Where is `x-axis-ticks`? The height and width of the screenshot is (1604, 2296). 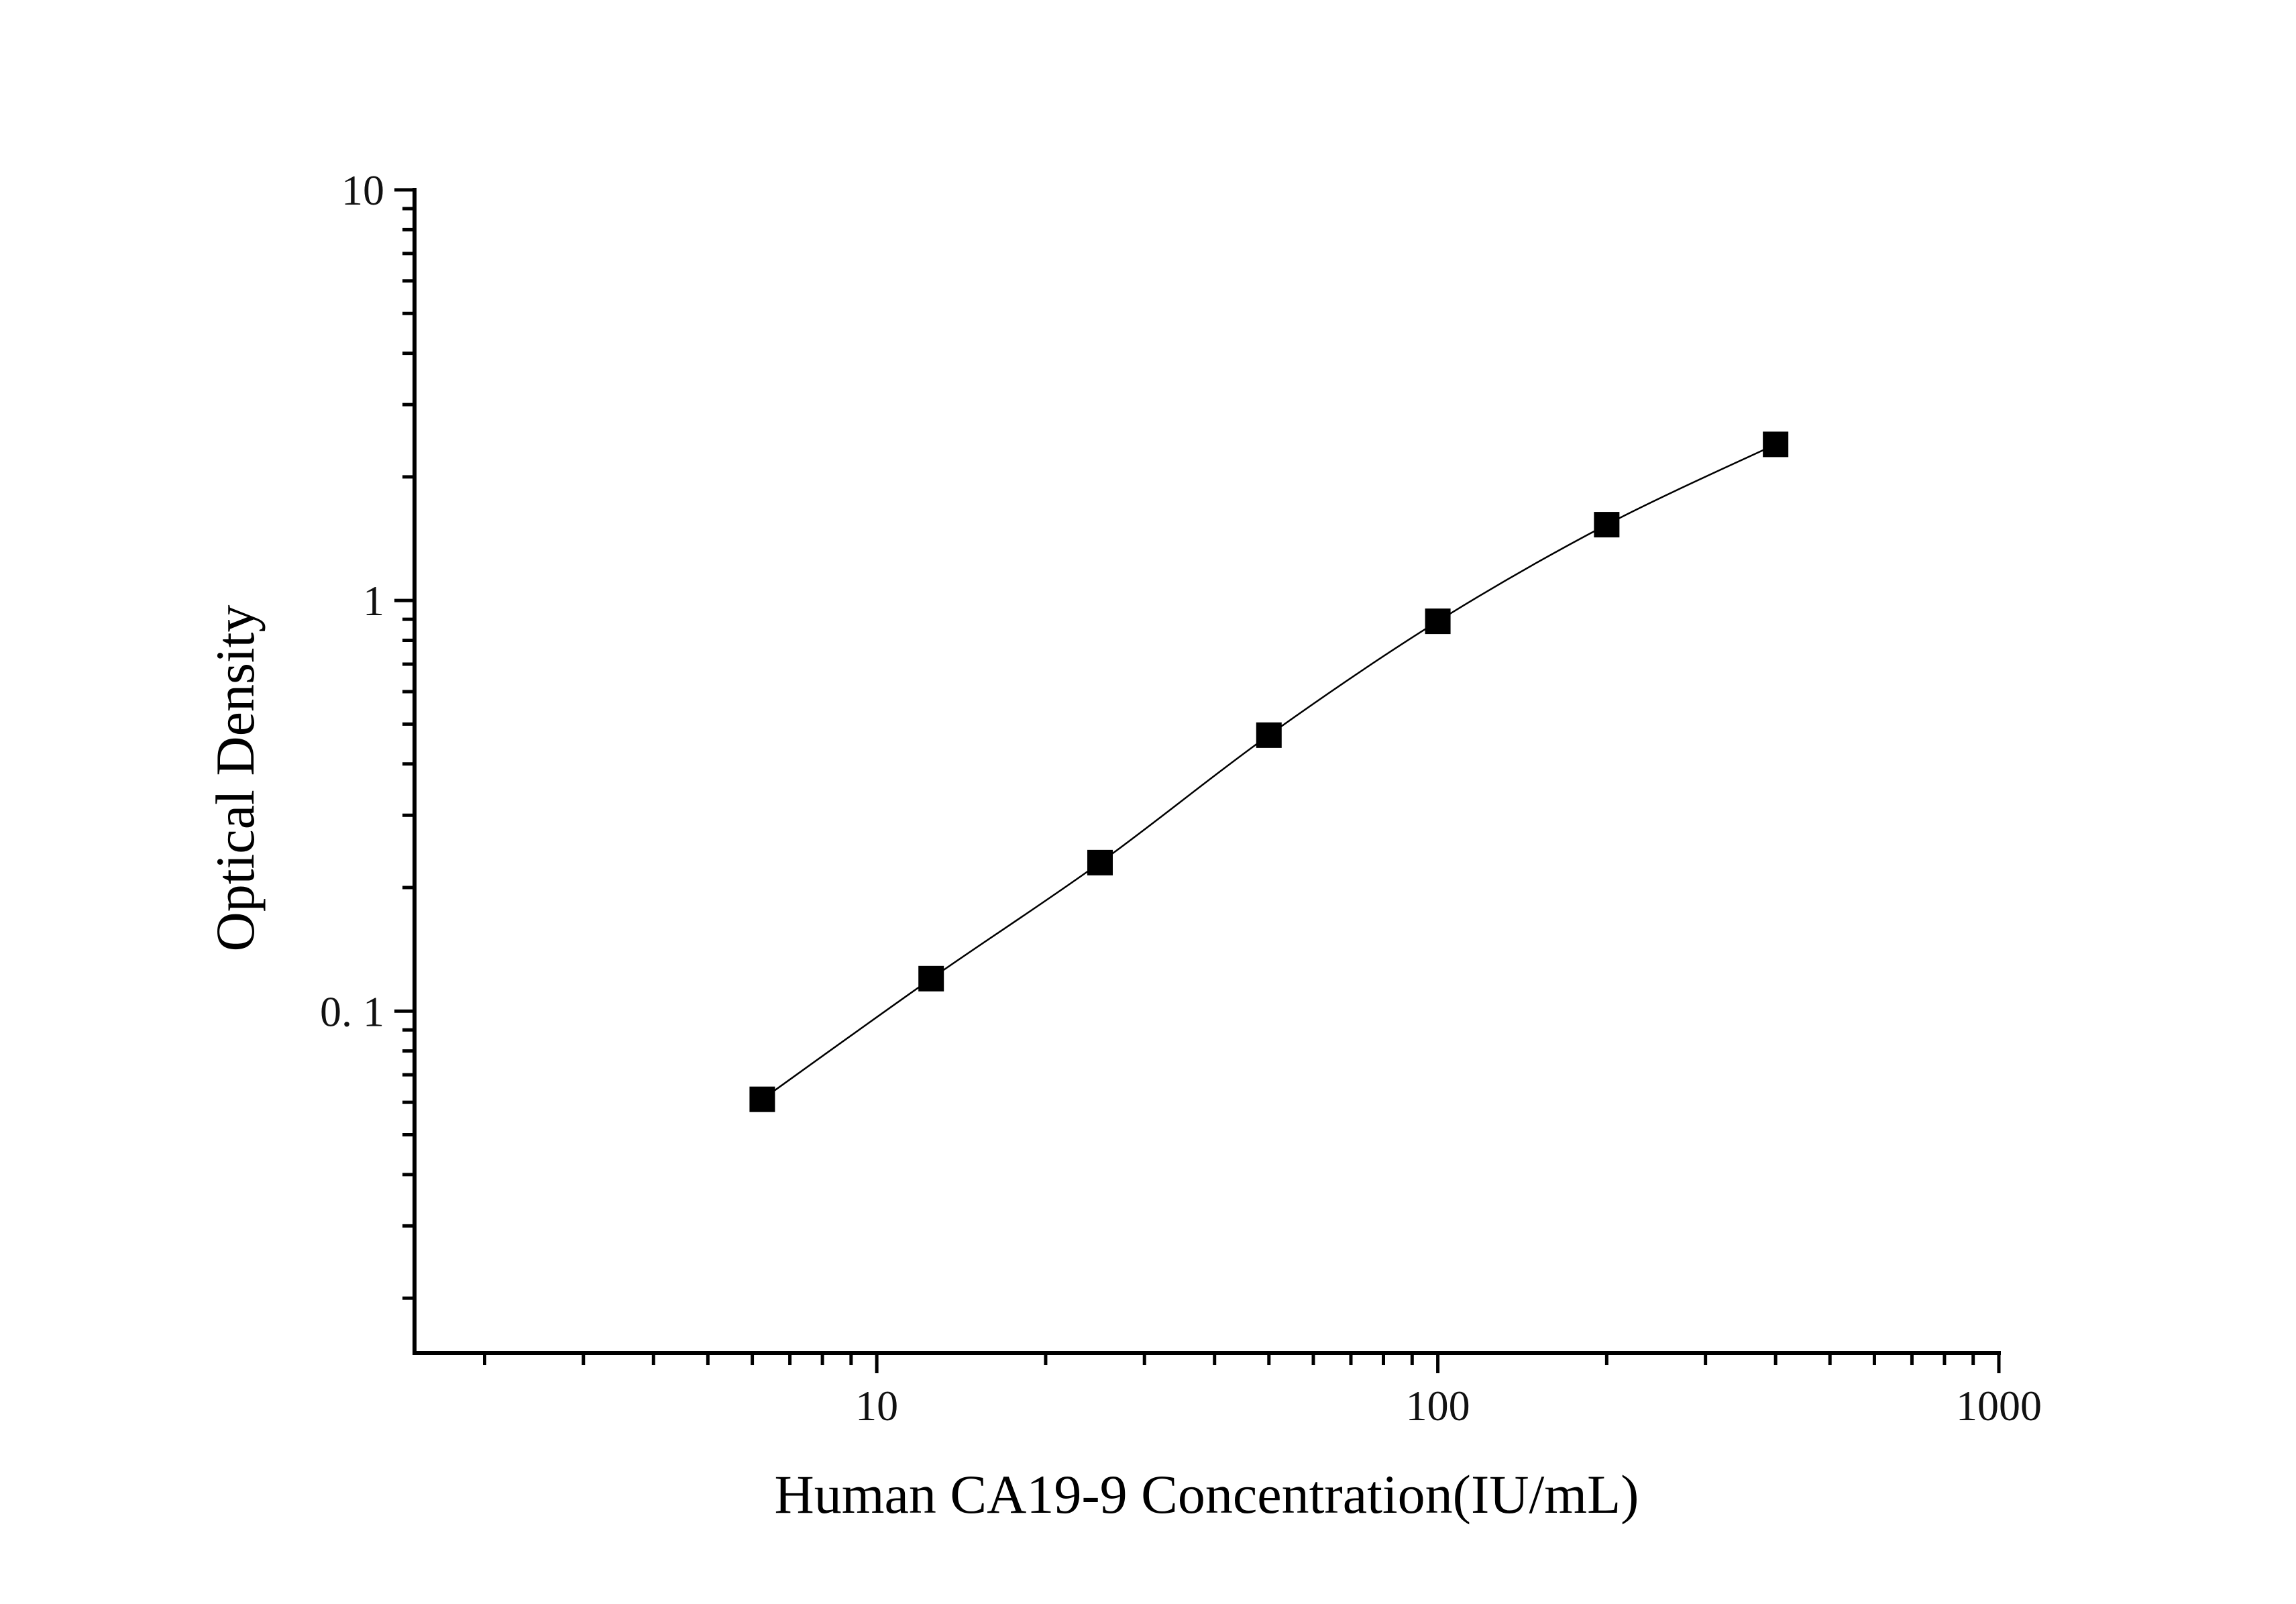 x-axis-ticks is located at coordinates (1242, 1363).